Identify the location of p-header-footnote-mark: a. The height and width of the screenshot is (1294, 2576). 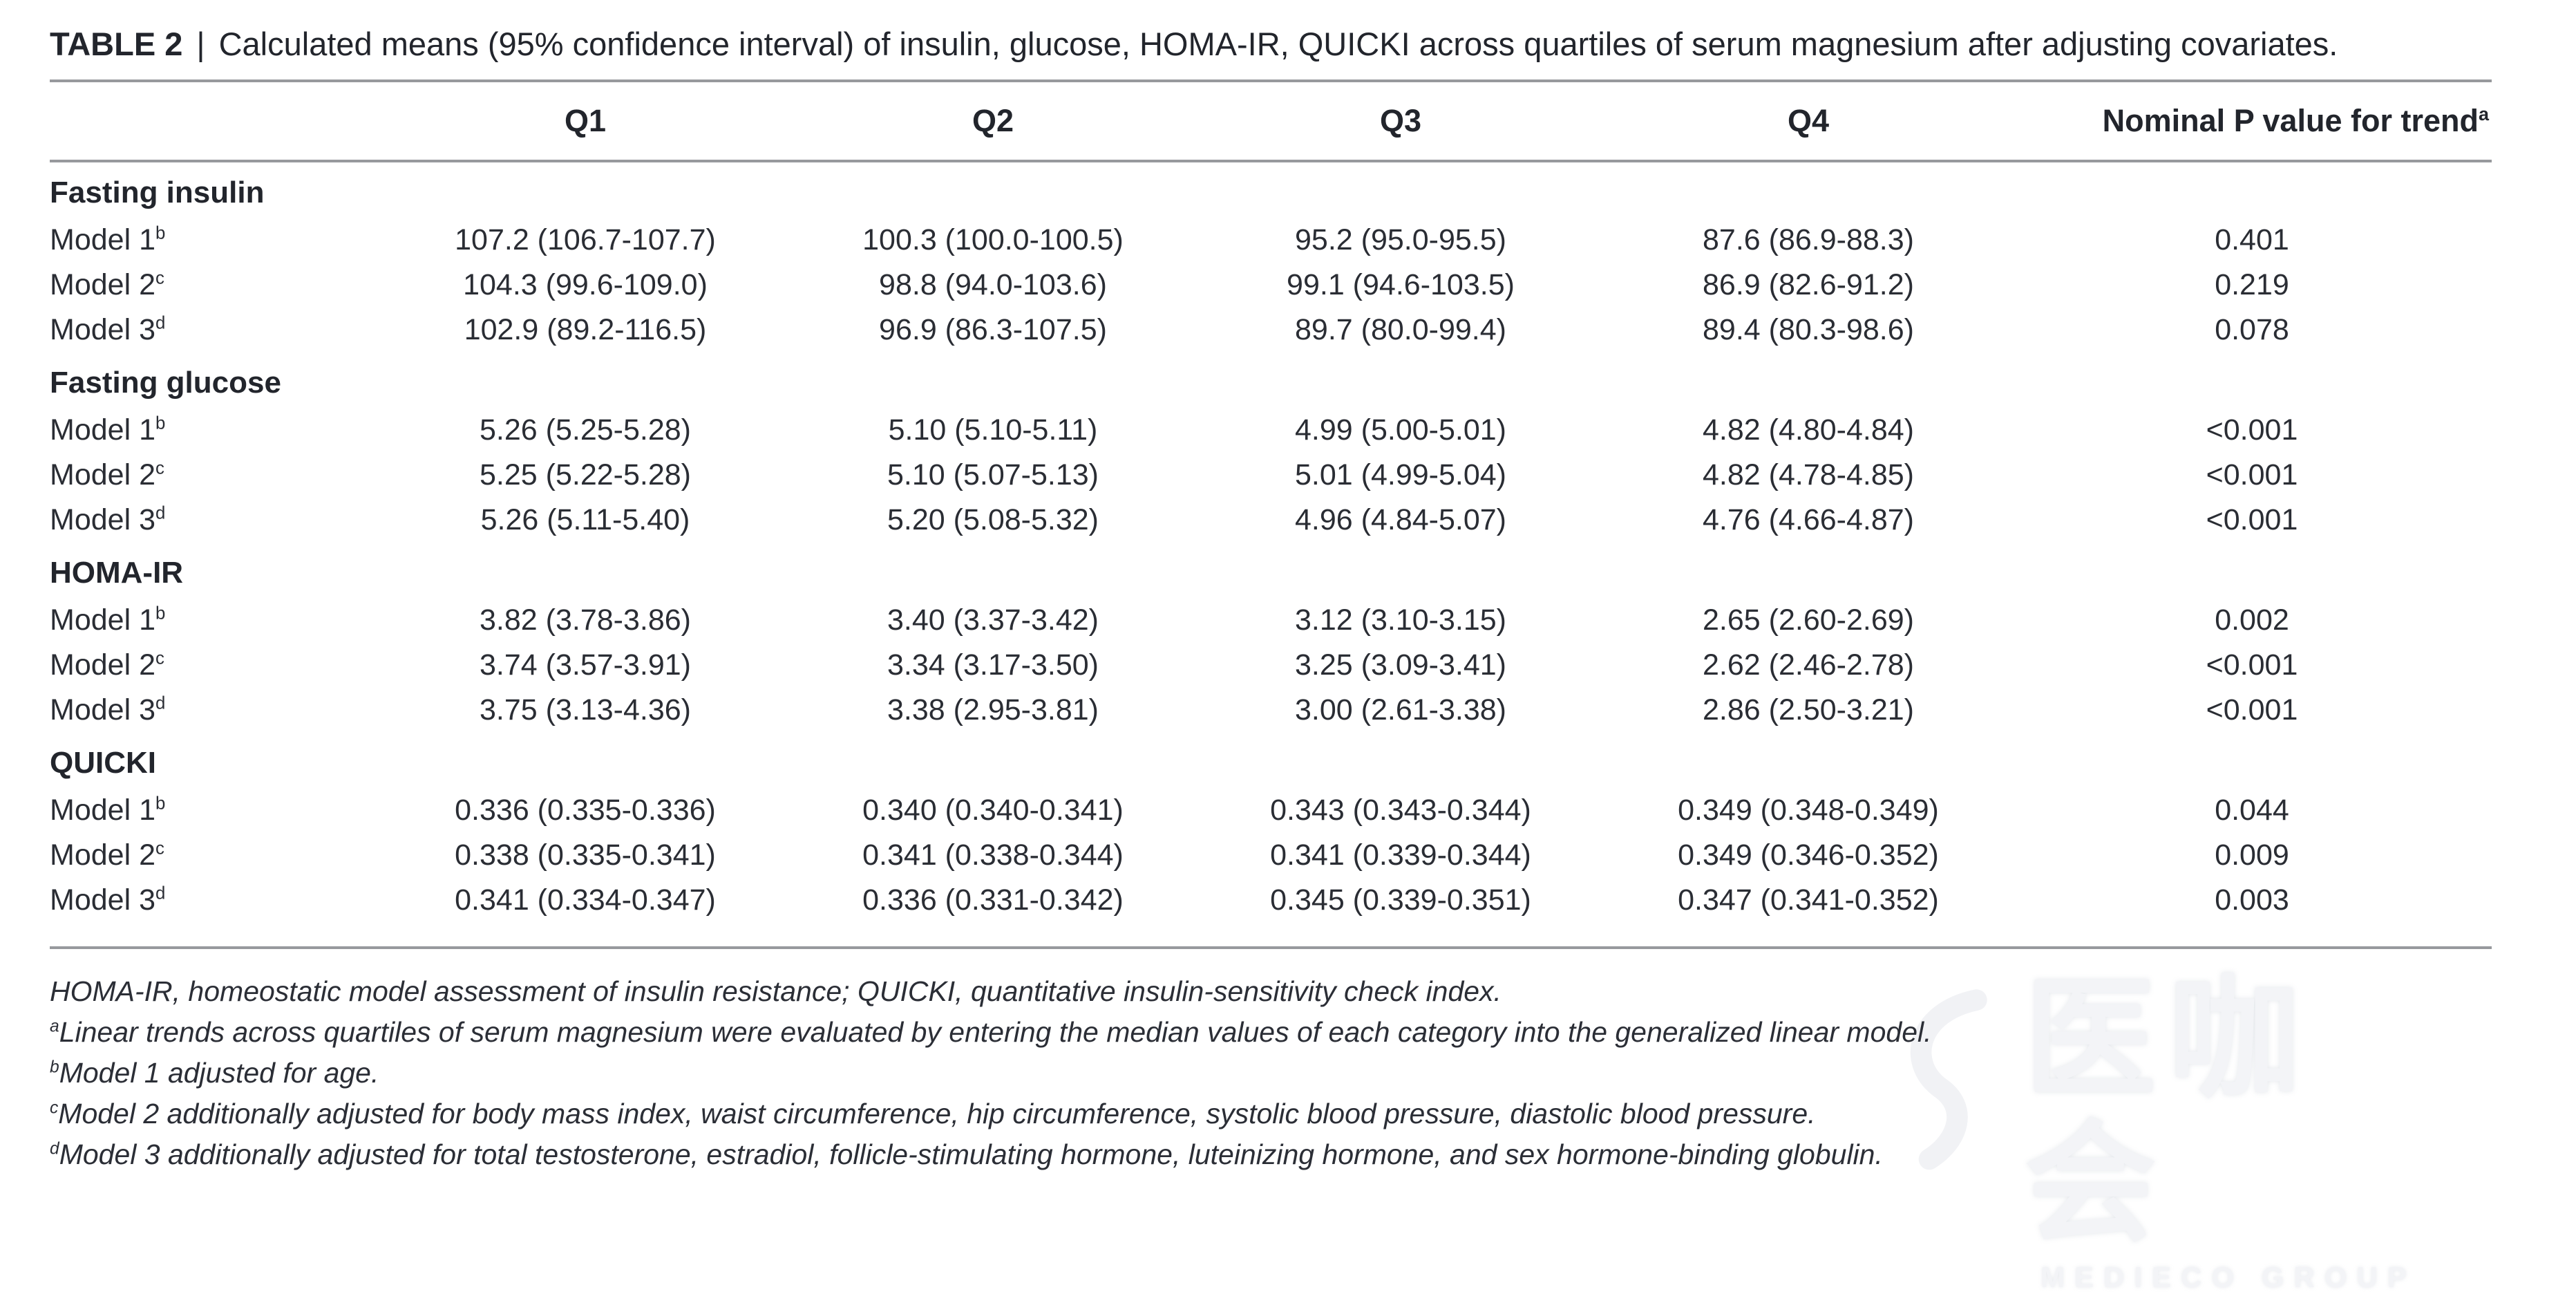
(2483, 114).